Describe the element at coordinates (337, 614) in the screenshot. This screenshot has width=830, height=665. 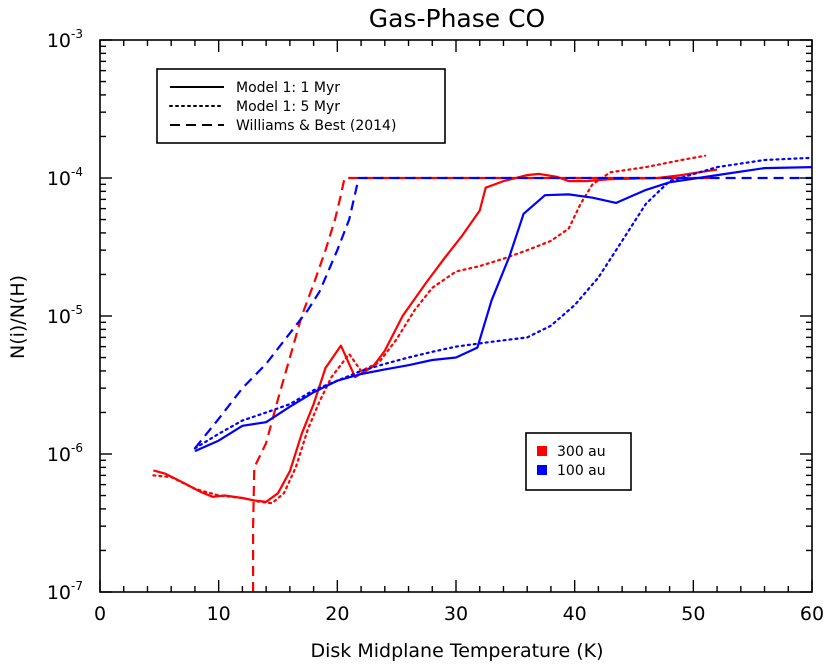
I see `x-tick-label: 20` at that location.